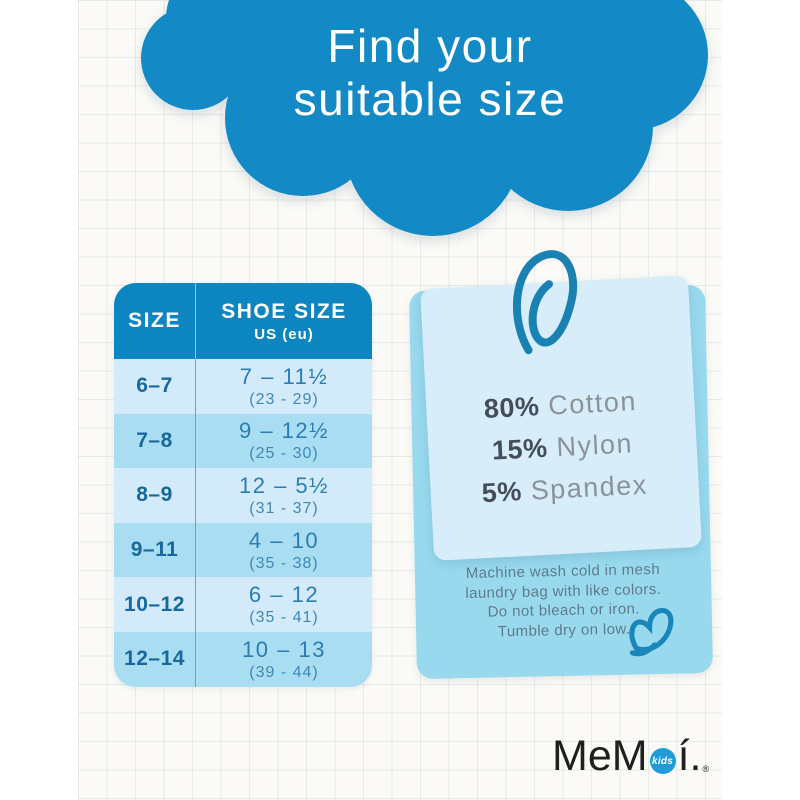 The width and height of the screenshot is (800, 800). I want to click on shoe-size-eu: (31 - 37), so click(284, 508).